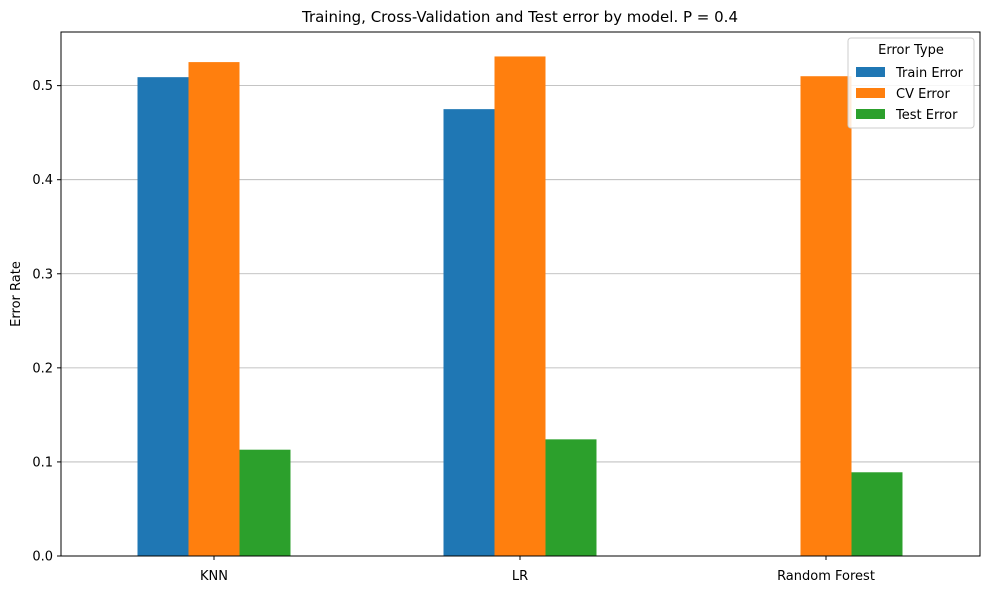 This screenshot has width=989, height=594. What do you see at coordinates (42, 557) in the screenshot?
I see `y-tick-label: 0.0` at bounding box center [42, 557].